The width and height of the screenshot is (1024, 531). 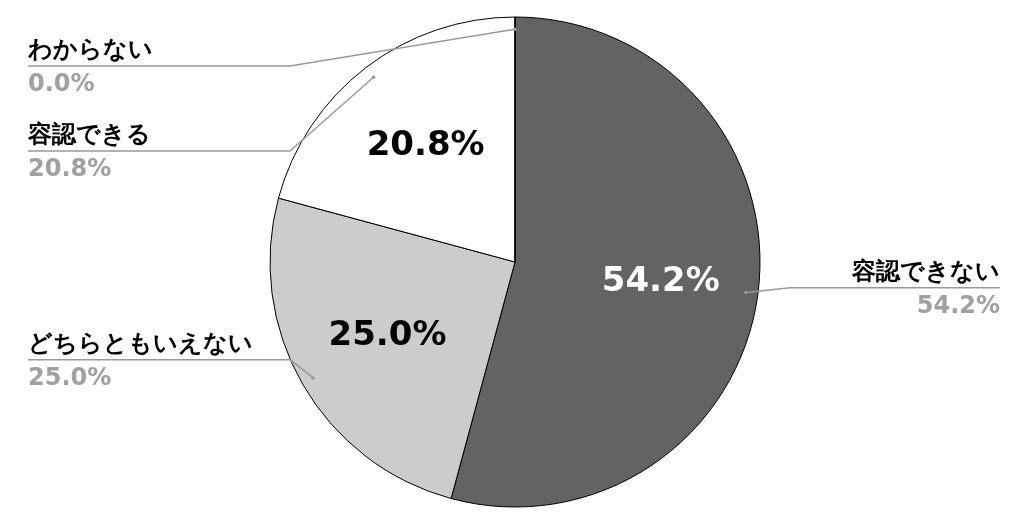 What do you see at coordinates (140, 342) in the screenshot?
I see `slice-label: どちらともいえない` at bounding box center [140, 342].